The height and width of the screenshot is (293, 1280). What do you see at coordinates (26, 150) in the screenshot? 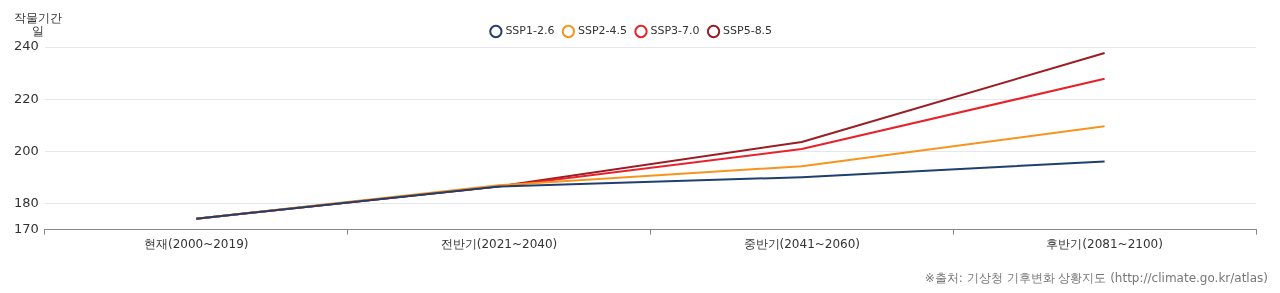
I see `y-tick-label: 200` at bounding box center [26, 150].